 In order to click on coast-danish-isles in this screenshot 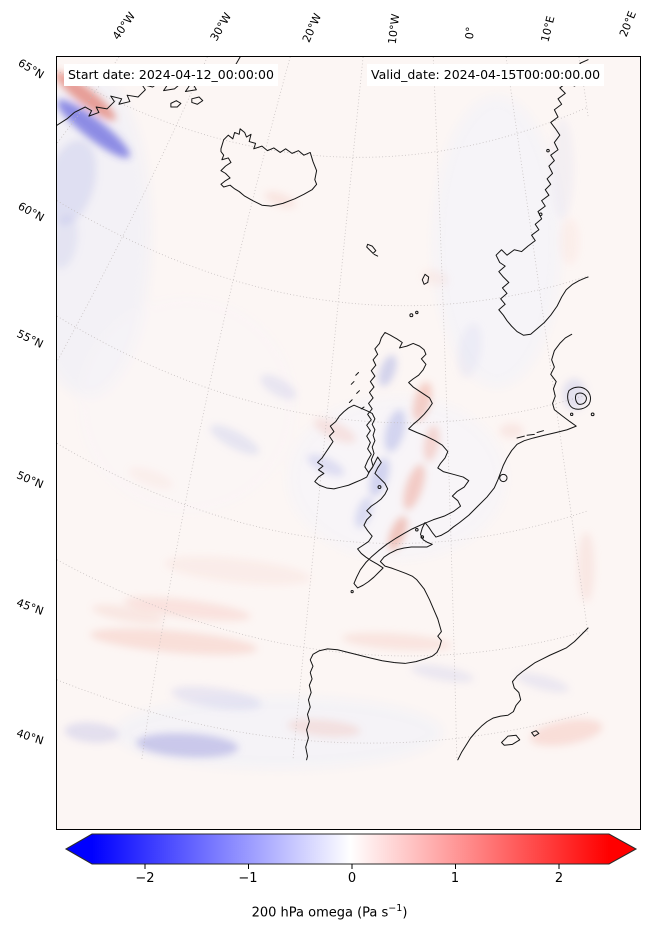, I will do `click(579, 398)`.